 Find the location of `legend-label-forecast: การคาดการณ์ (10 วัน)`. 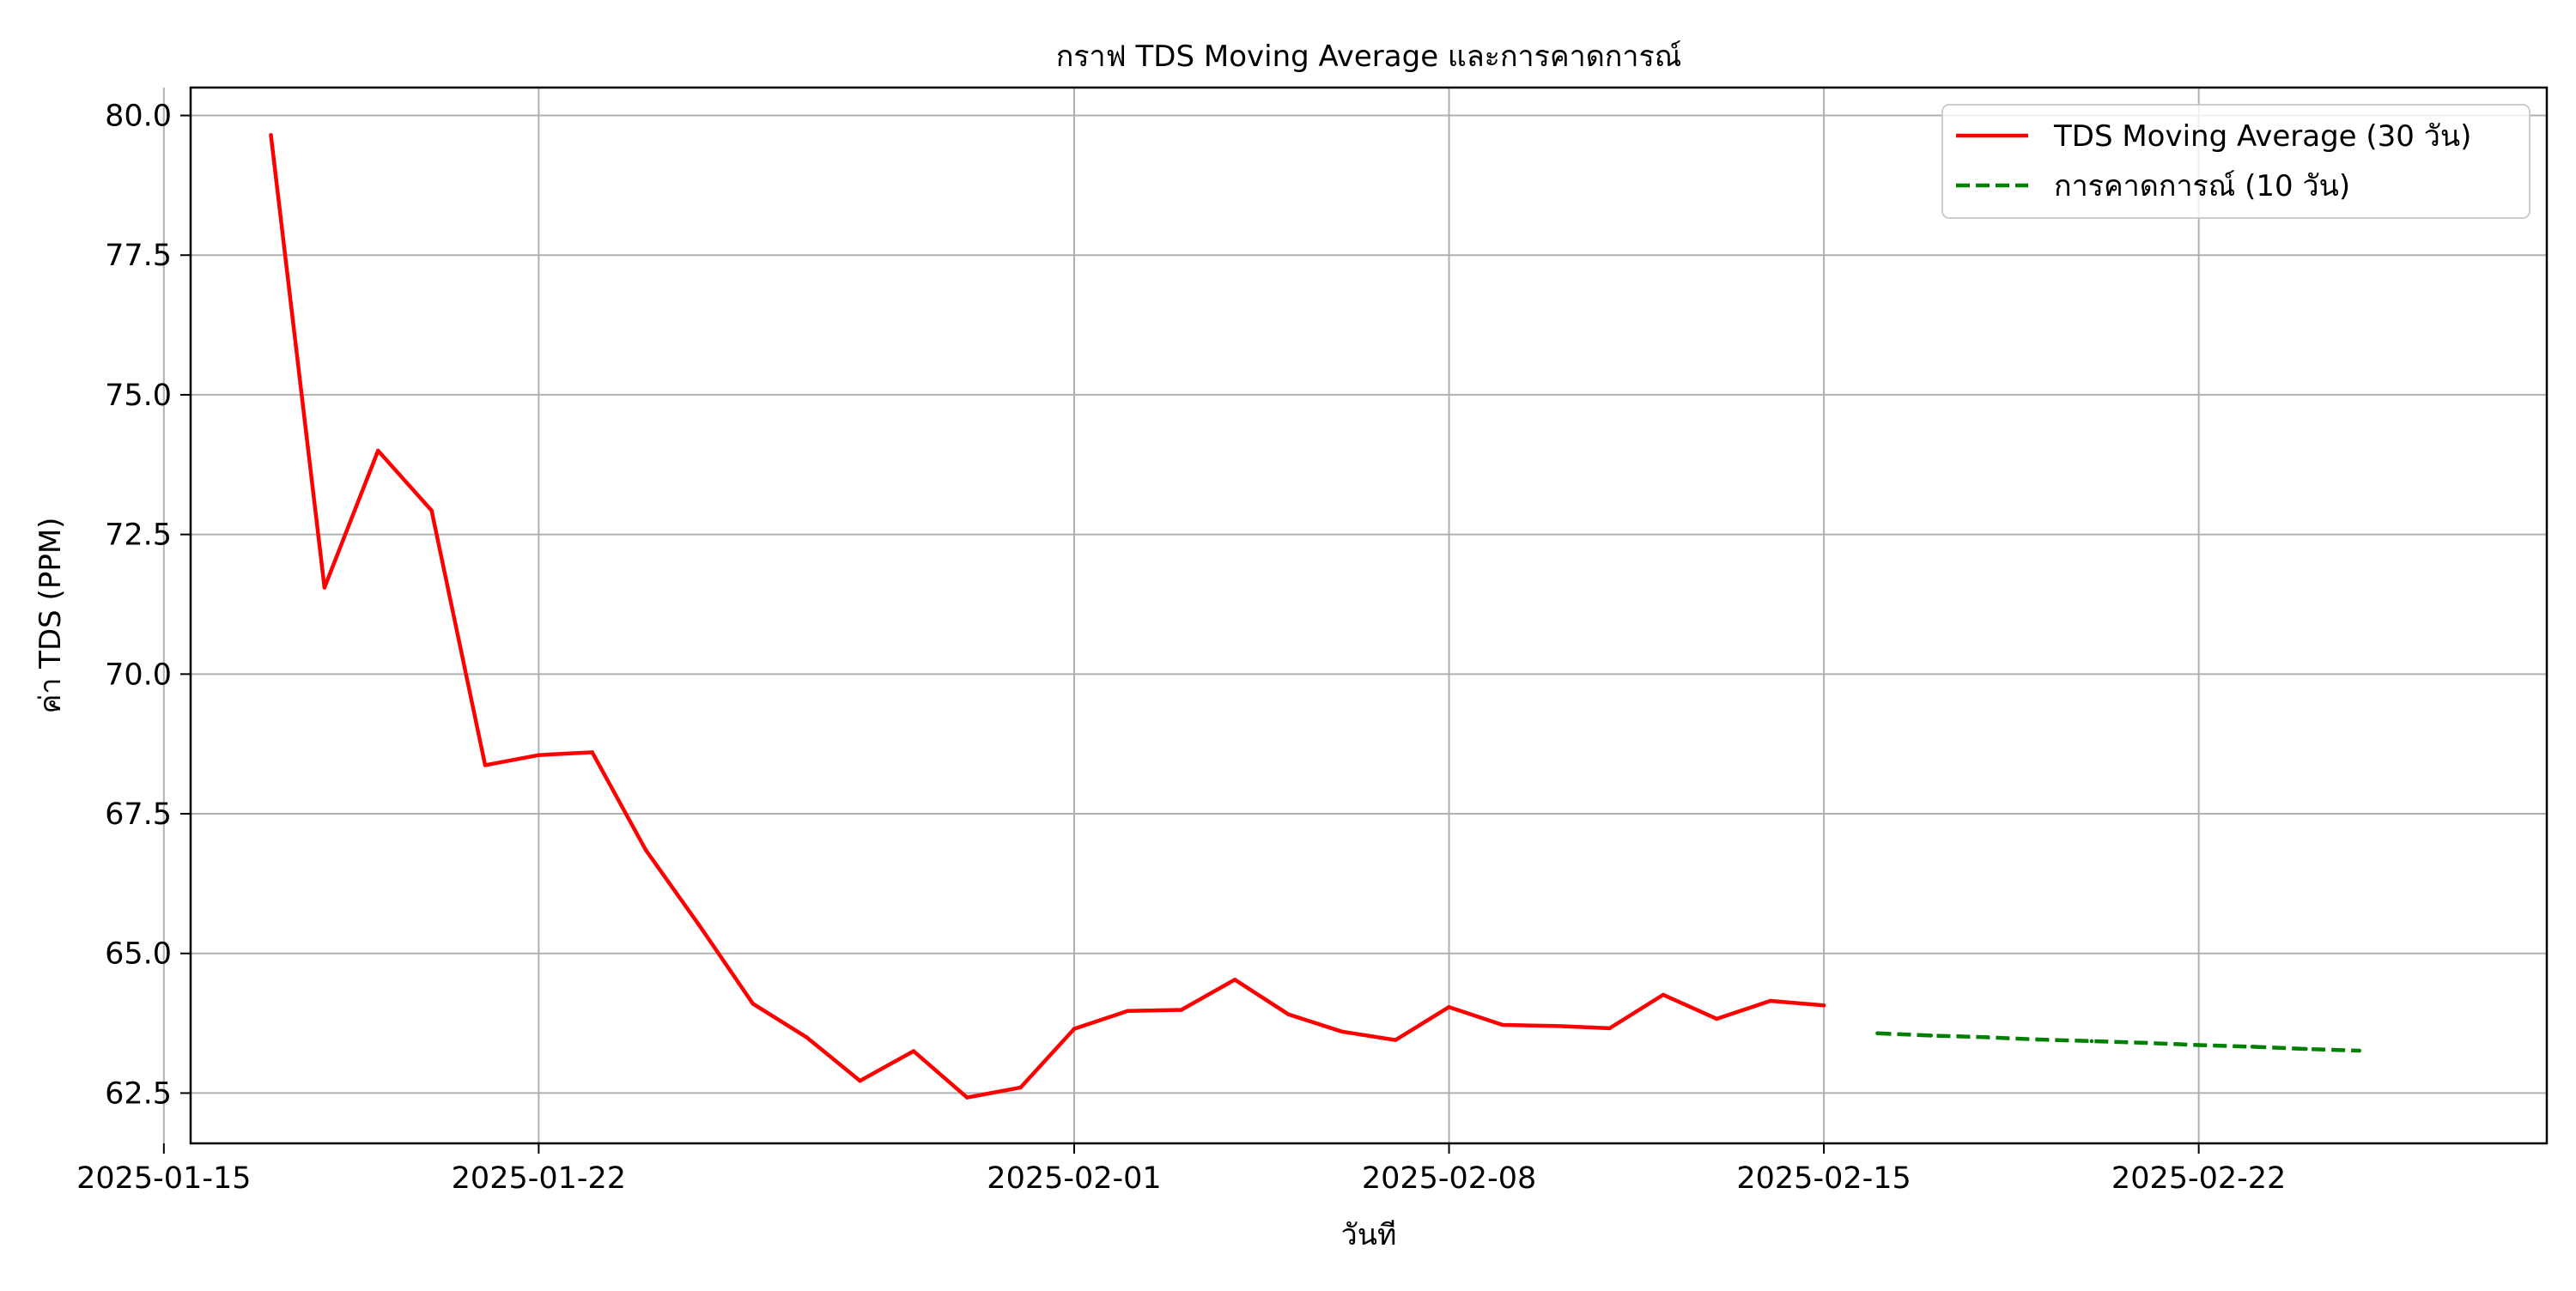

legend-label-forecast: การคาดการณ์ (10 วัน) is located at coordinates (2202, 186).